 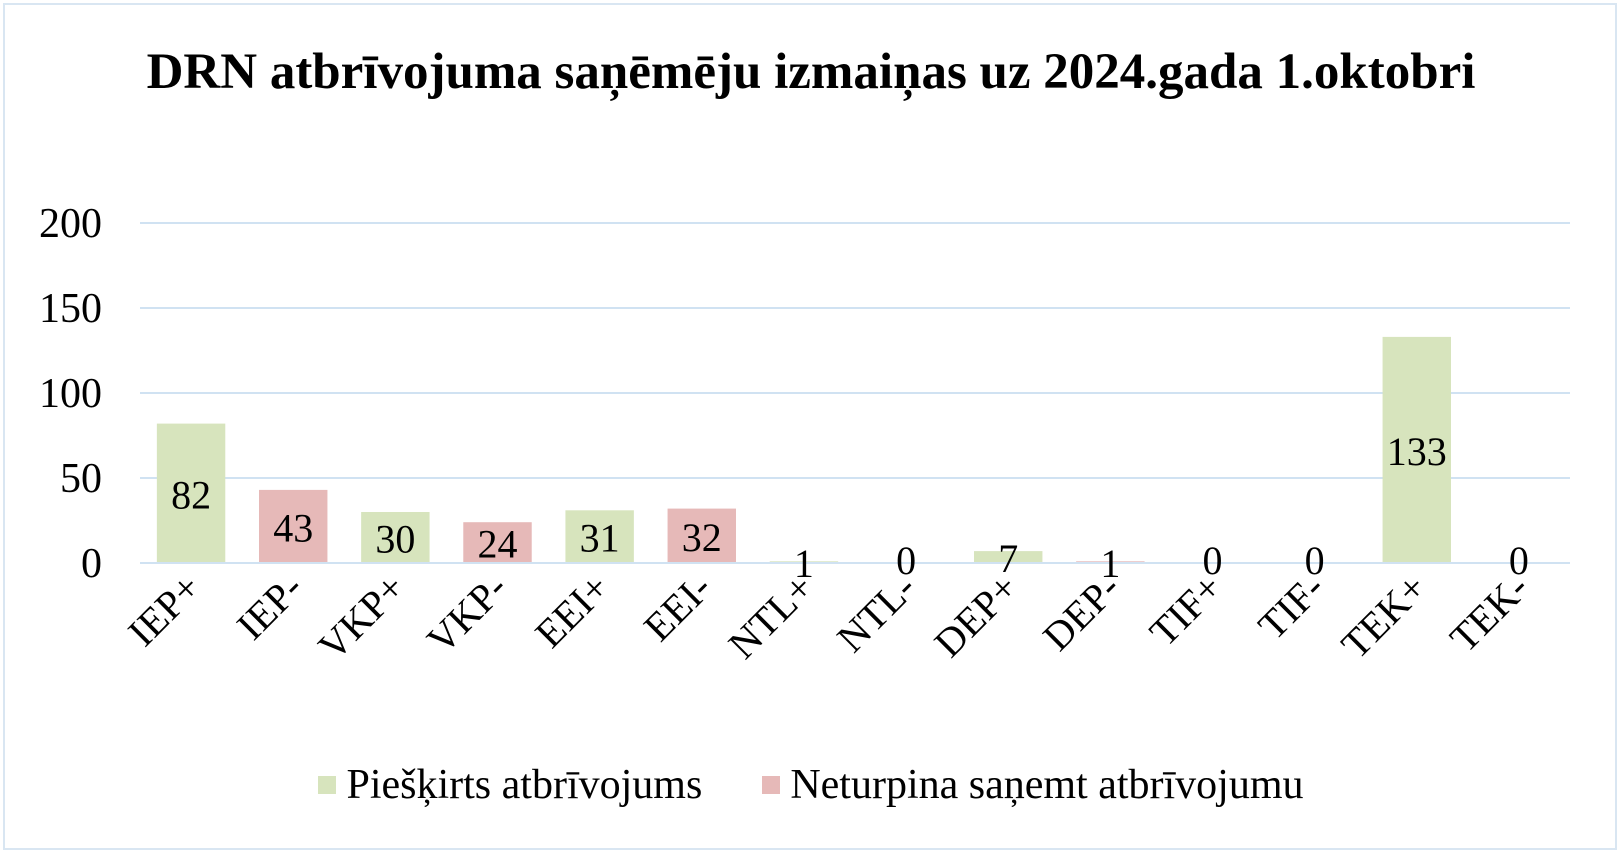 I want to click on legend-label-discontinued: Neturpina saņemt atbrīvojumu, so click(x=1047, y=785).